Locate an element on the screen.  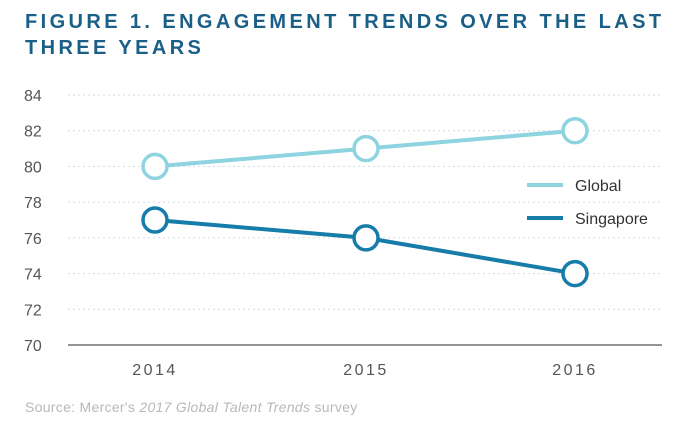
y-tick-label: 84 is located at coordinates (33, 96).